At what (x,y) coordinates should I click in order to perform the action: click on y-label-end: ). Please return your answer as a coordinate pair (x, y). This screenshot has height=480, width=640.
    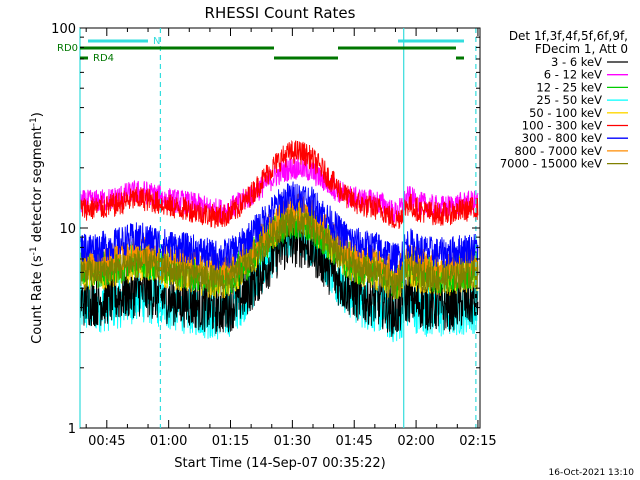
    Looking at the image, I should click on (37, 114).